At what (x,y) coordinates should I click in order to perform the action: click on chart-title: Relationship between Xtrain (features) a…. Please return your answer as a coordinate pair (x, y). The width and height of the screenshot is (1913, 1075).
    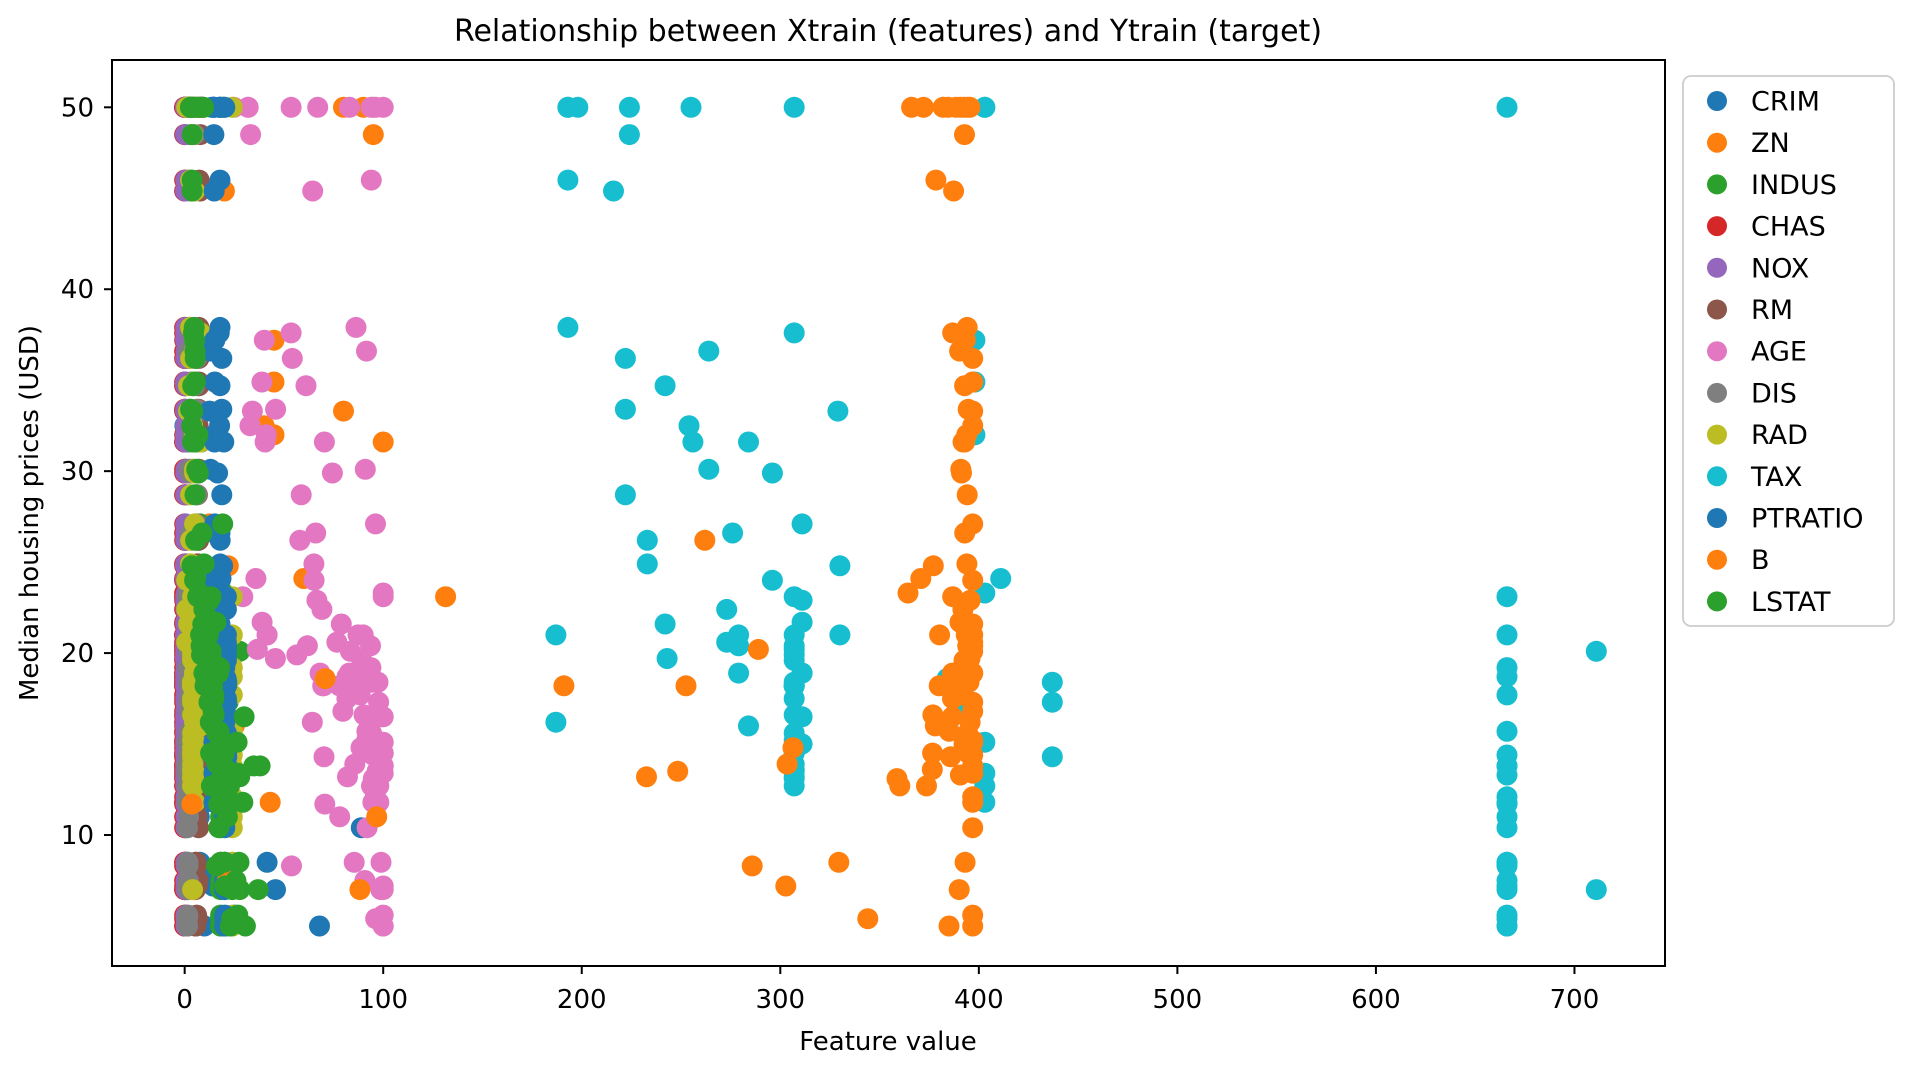
    Looking at the image, I should click on (888, 31).